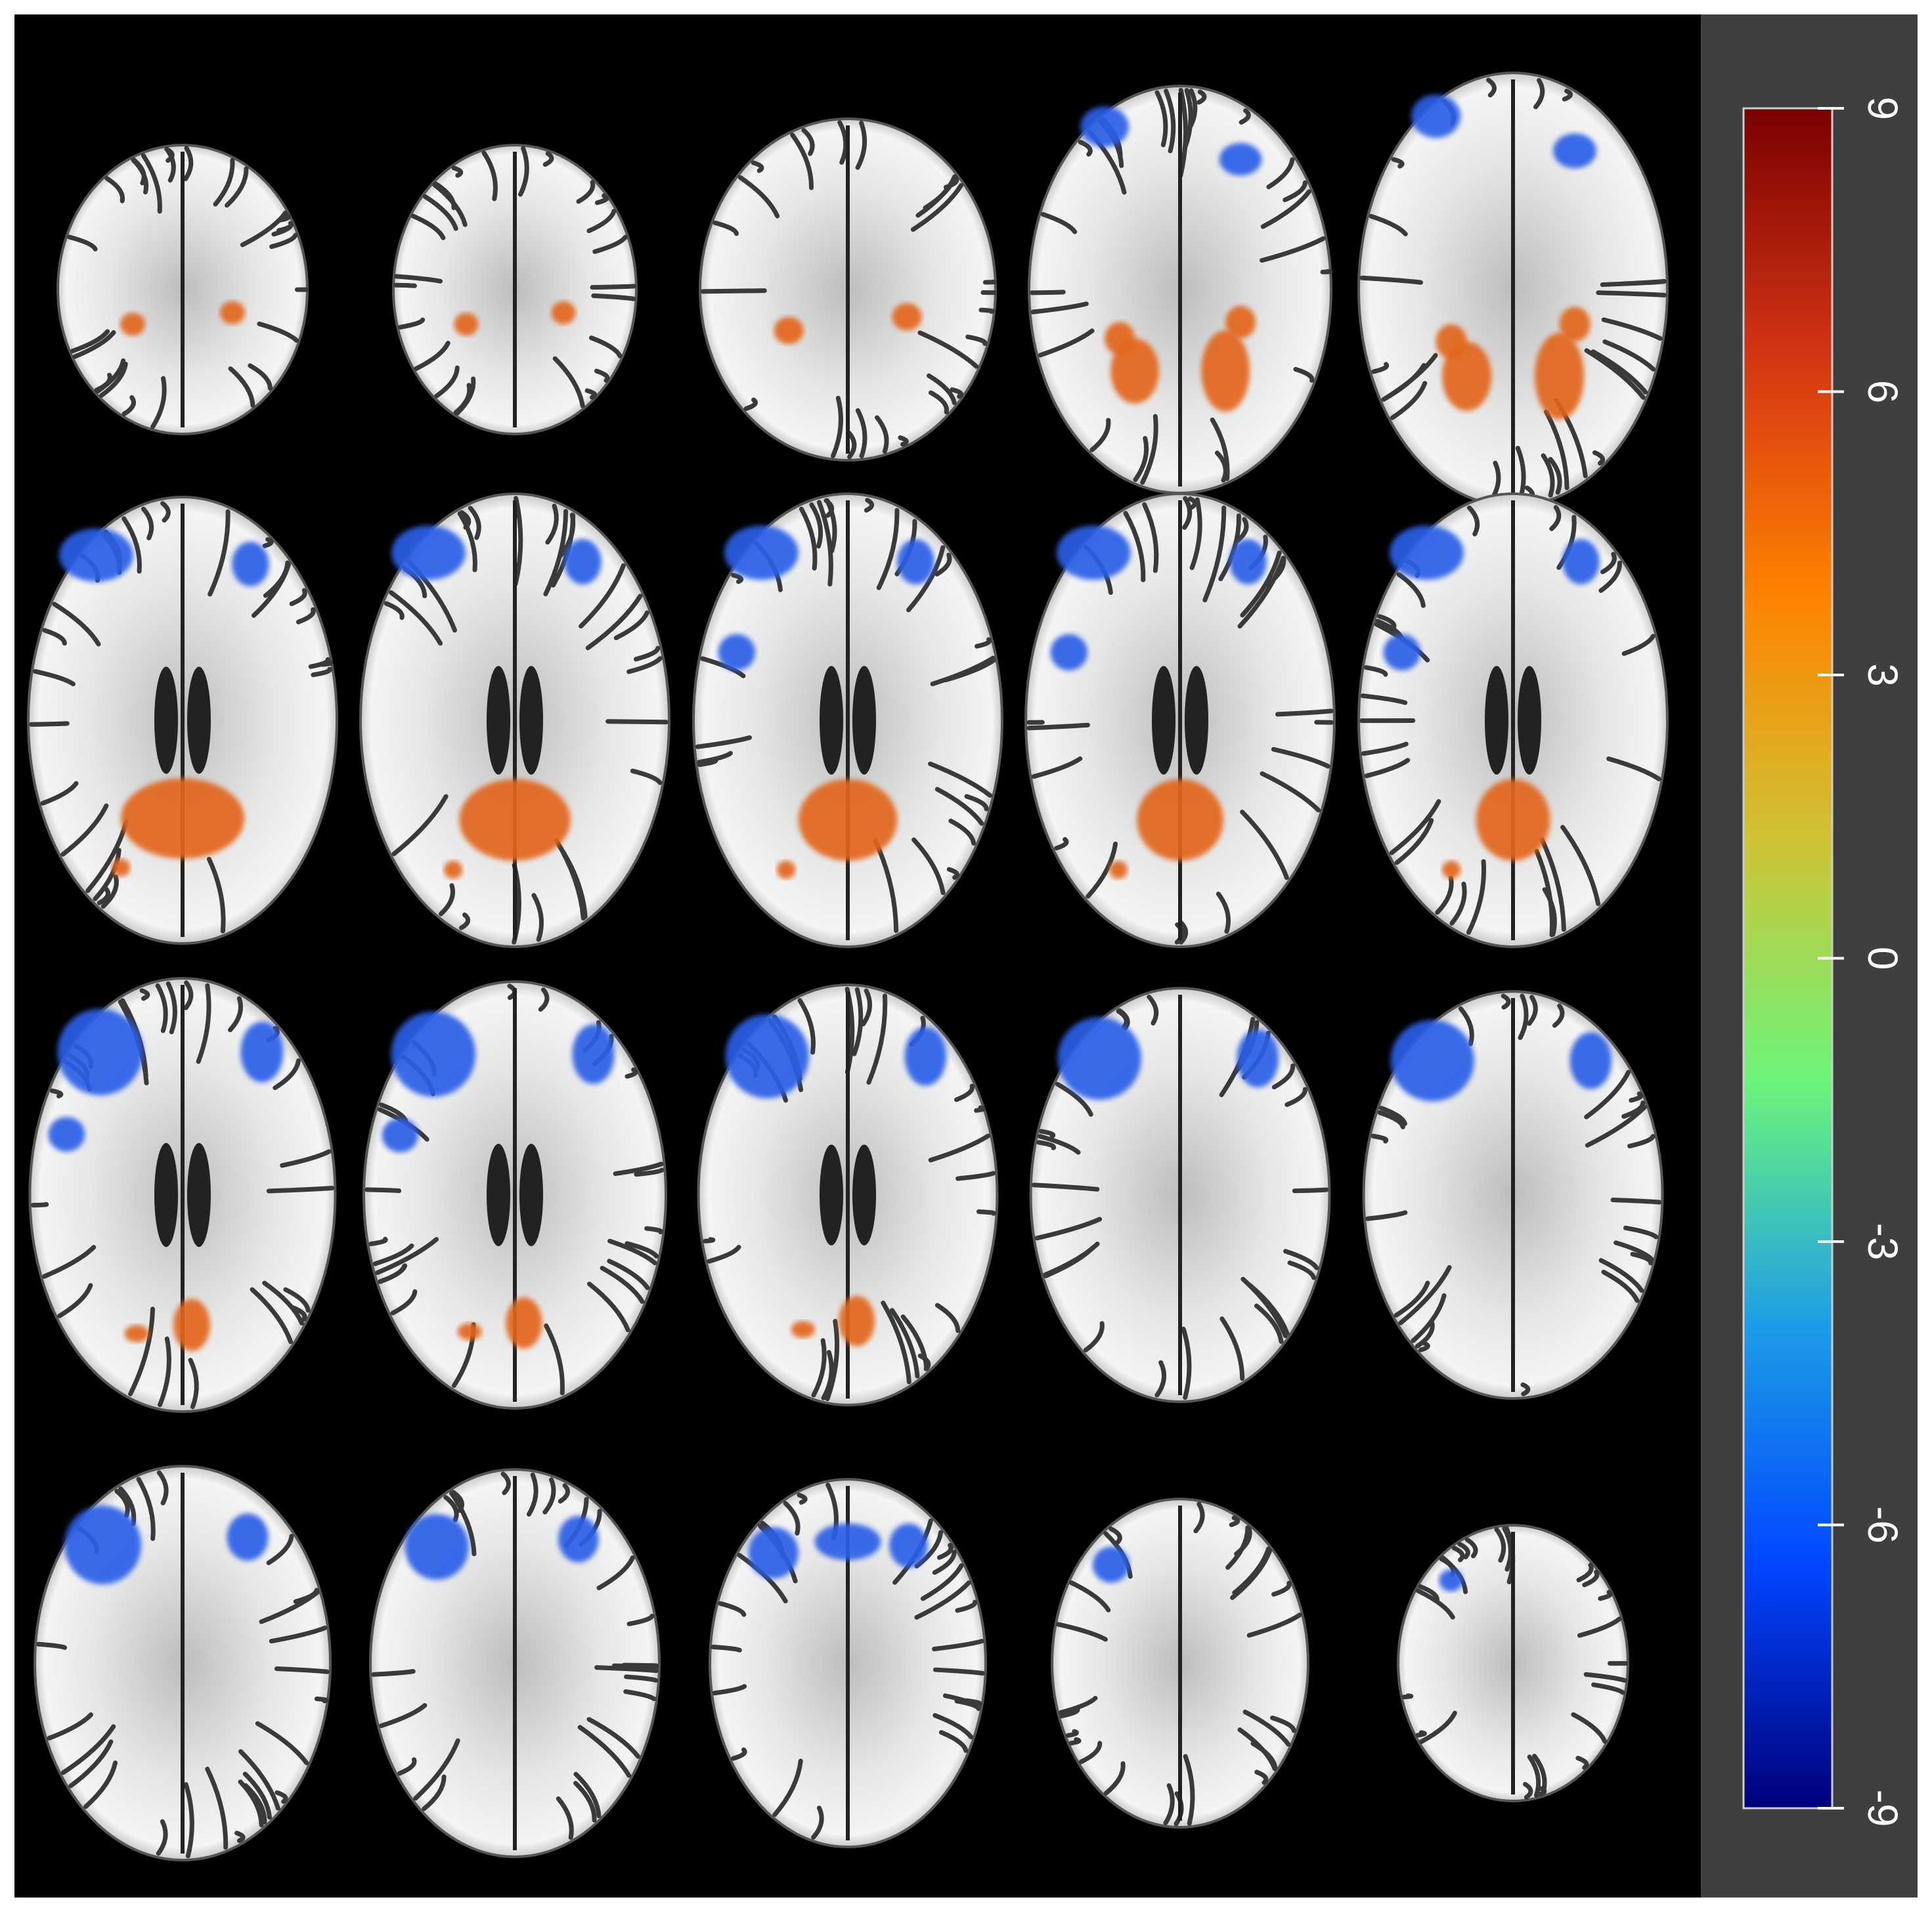 Image resolution: width=1932 pixels, height=1910 pixels. I want to click on colorbar-tick-label: 9, so click(1882, 108).